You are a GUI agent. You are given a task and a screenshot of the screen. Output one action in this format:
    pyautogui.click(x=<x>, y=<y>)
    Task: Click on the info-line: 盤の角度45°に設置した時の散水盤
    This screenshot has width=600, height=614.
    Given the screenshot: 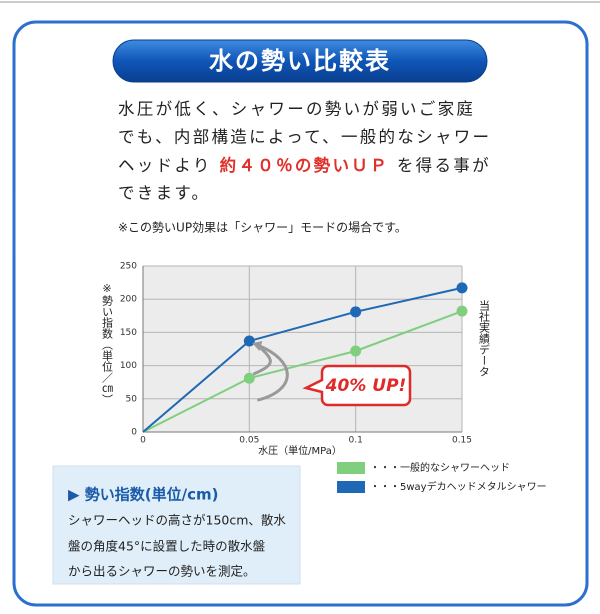 What is the action you would take?
    pyautogui.click(x=167, y=546)
    